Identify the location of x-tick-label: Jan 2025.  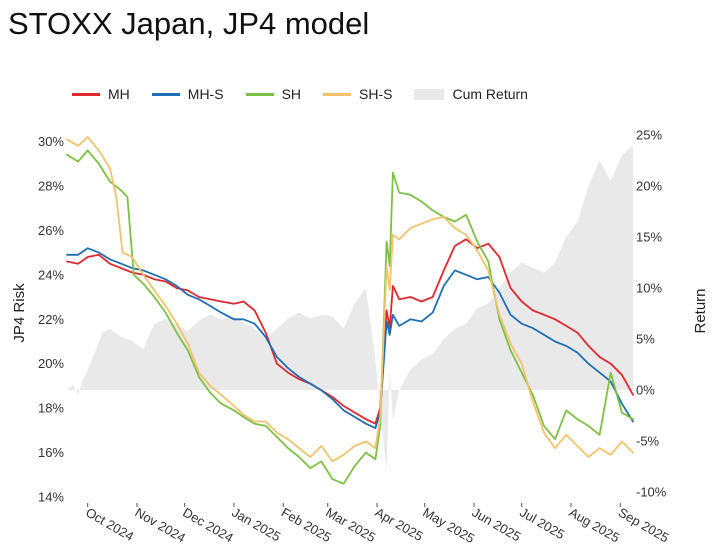
(256, 525).